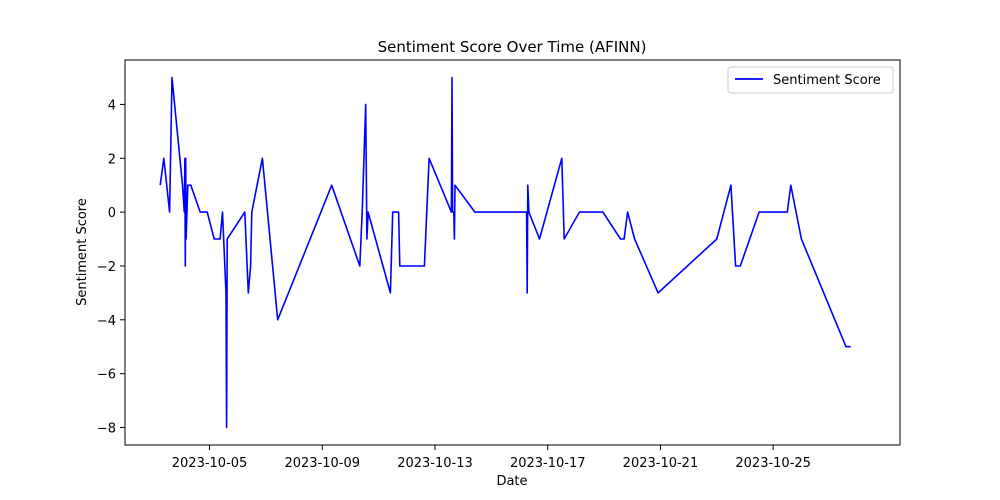  What do you see at coordinates (512, 47) in the screenshot?
I see `chart-title: Sentiment Score Over Time (AFINN)` at bounding box center [512, 47].